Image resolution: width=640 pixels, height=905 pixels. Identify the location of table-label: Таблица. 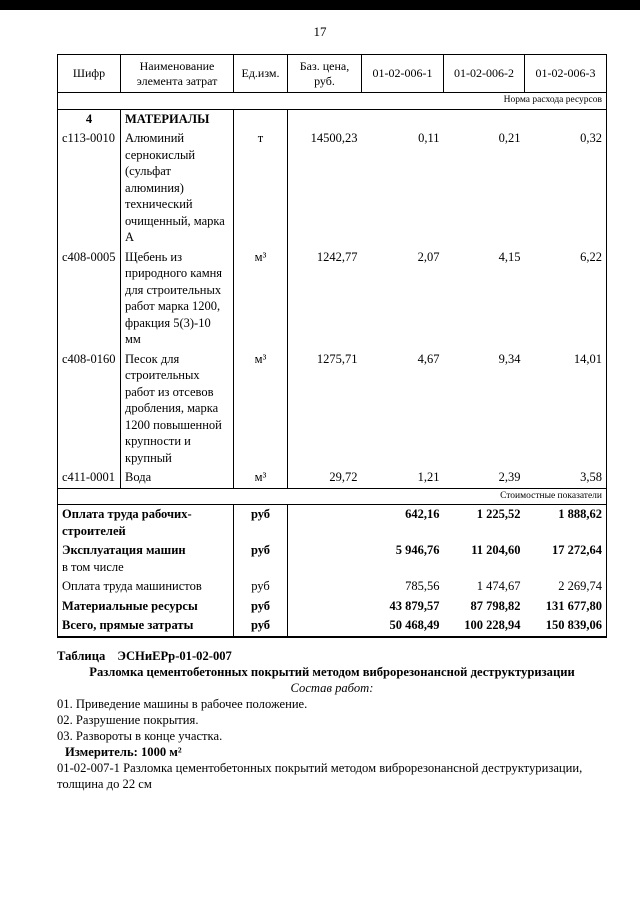
(81, 655).